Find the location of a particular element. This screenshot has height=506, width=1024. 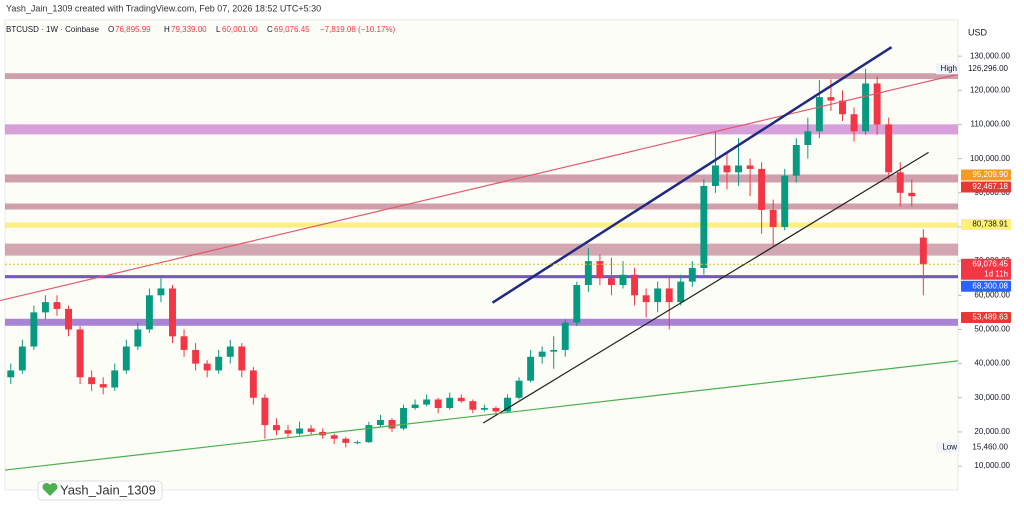

y-tick-label: 110,000.00 is located at coordinates (991, 124).